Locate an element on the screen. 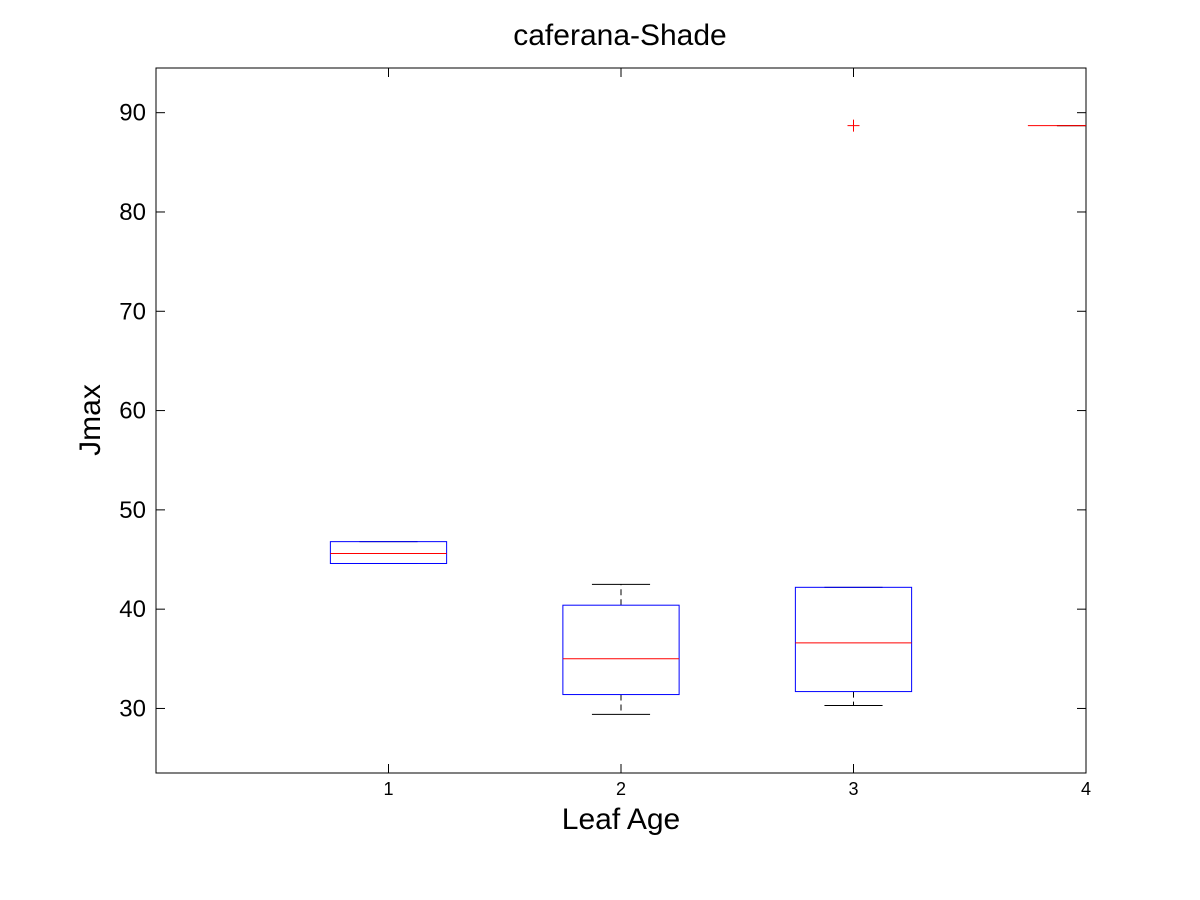 This screenshot has height=900, width=1200. x-tick-label: 1 is located at coordinates (388, 789).